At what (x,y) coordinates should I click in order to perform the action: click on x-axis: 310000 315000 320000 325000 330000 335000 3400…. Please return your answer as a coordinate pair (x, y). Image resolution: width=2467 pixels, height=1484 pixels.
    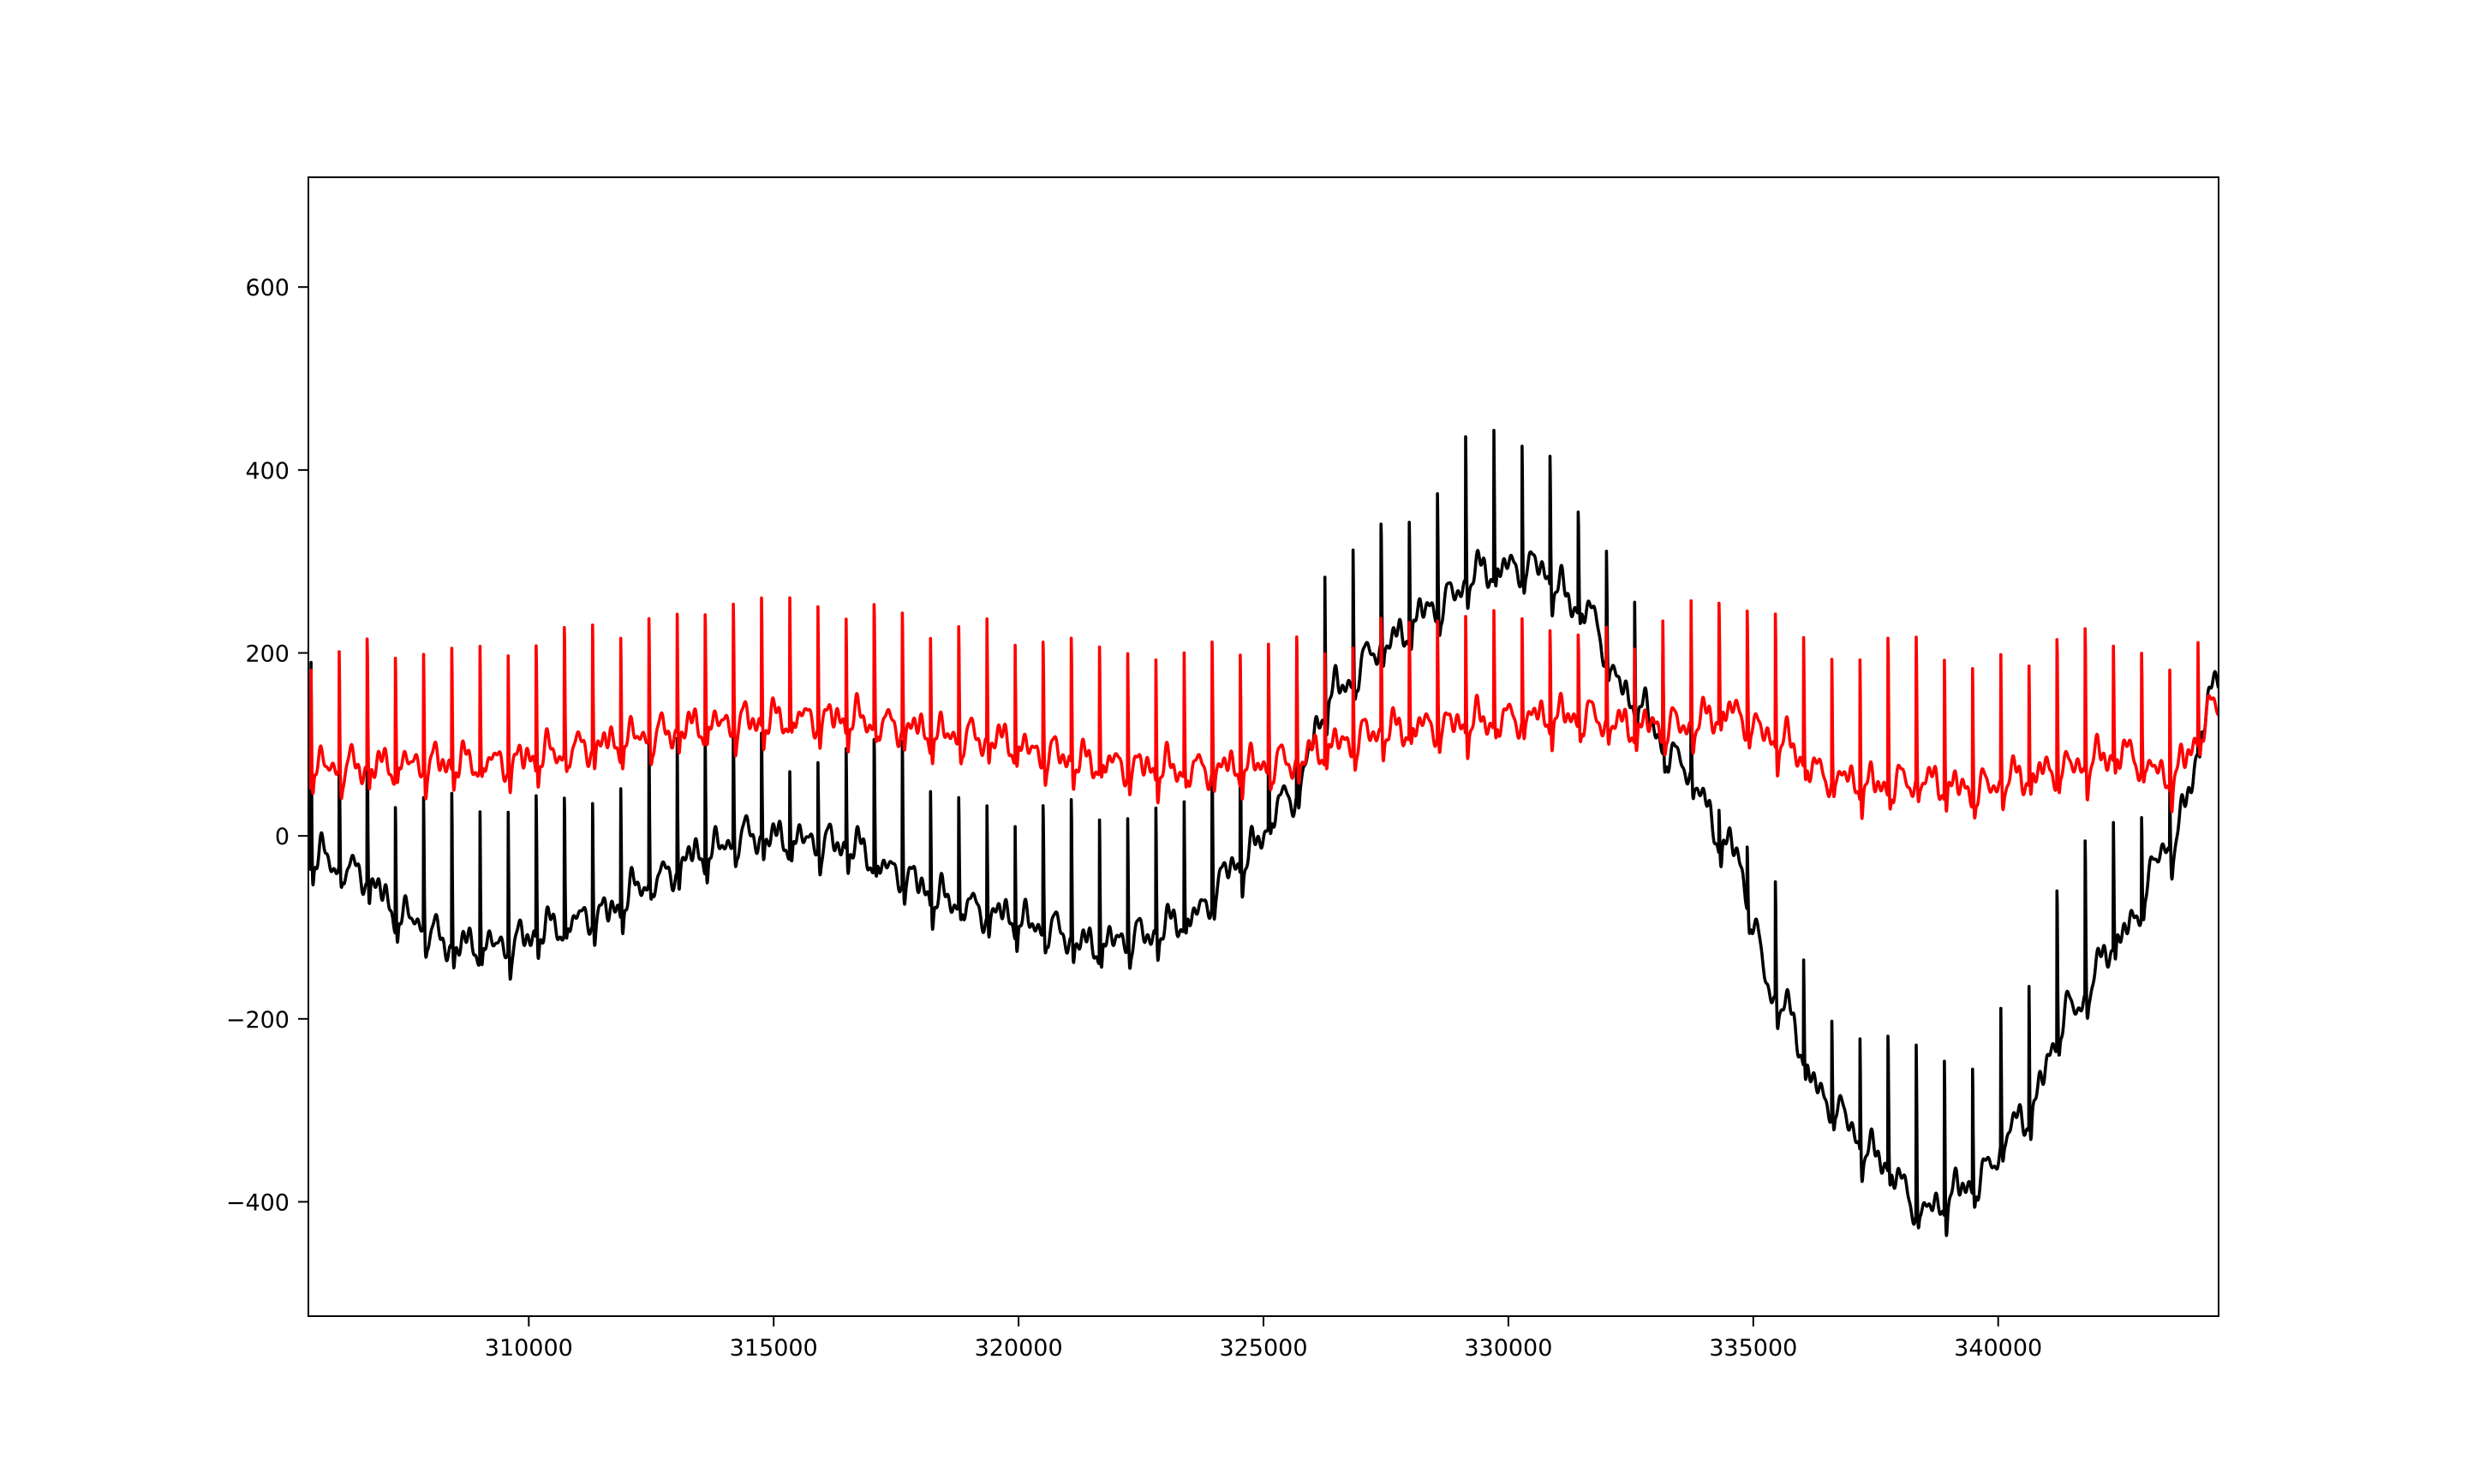
    Looking at the image, I should click on (1263, 1339).